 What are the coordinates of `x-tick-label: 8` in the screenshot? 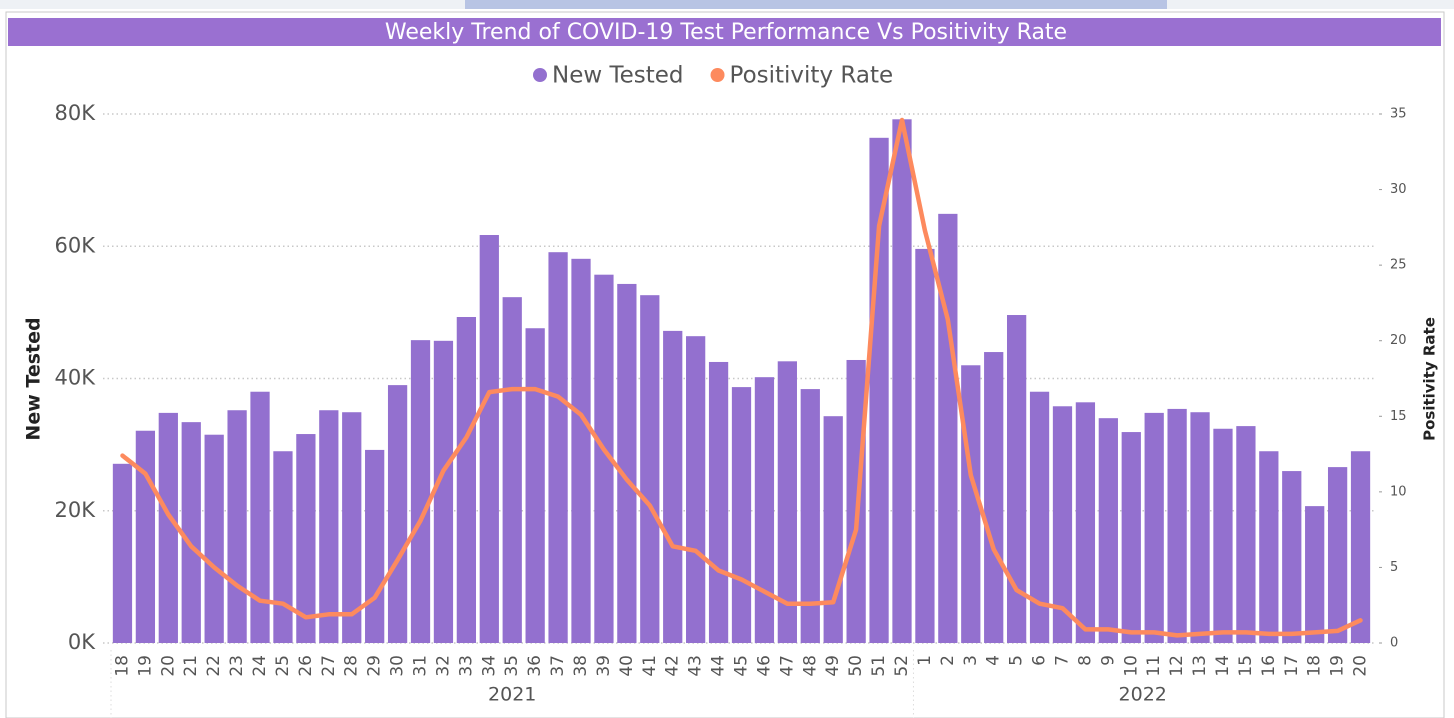 It's located at (1085, 660).